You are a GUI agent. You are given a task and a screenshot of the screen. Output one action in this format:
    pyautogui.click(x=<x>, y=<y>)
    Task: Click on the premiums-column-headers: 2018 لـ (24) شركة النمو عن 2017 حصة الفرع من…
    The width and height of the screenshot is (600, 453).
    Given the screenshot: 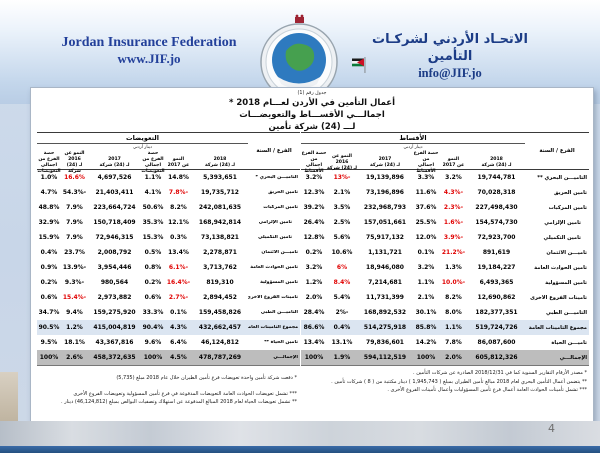 What is the action you would take?
    pyautogui.click(x=413, y=162)
    